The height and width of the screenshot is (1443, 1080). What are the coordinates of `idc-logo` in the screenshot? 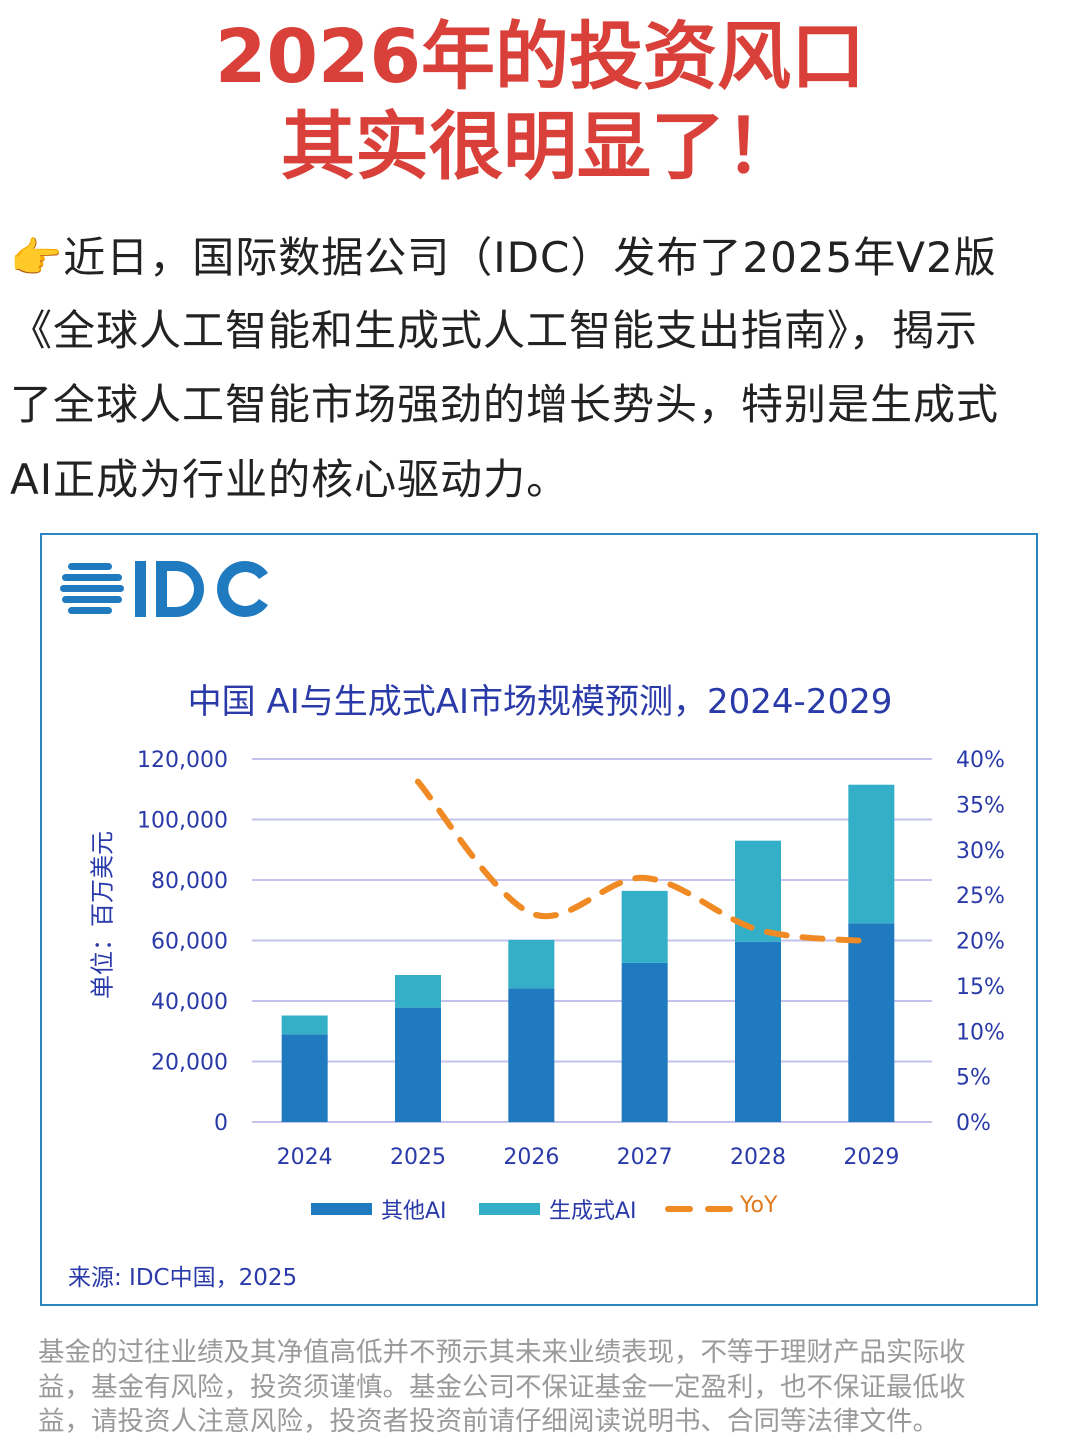 It's located at (164, 589).